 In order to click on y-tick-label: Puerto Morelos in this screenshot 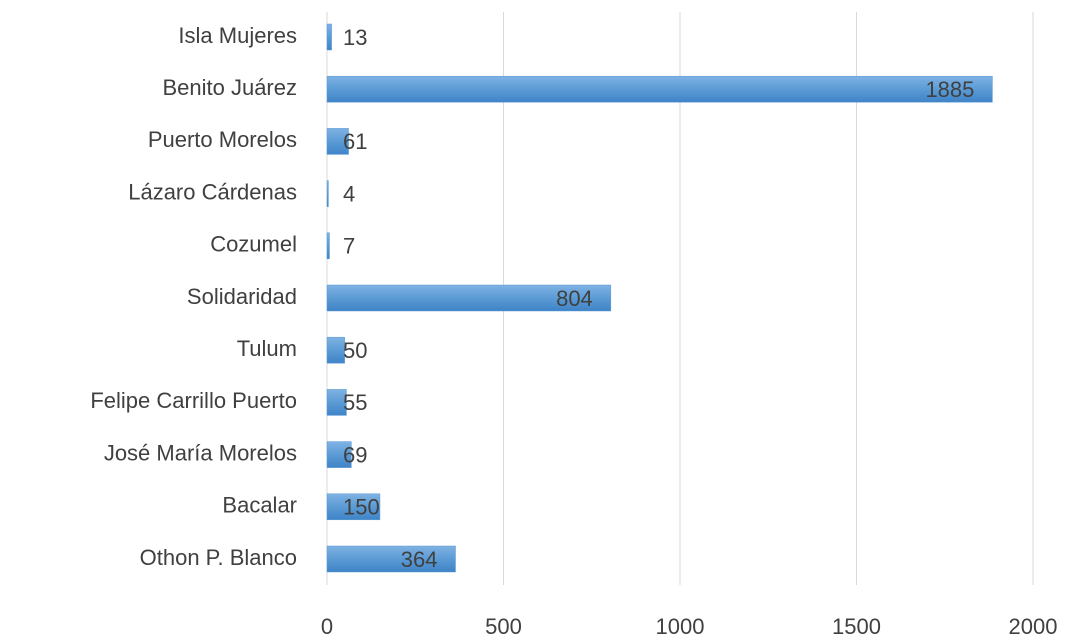, I will do `click(222, 139)`.